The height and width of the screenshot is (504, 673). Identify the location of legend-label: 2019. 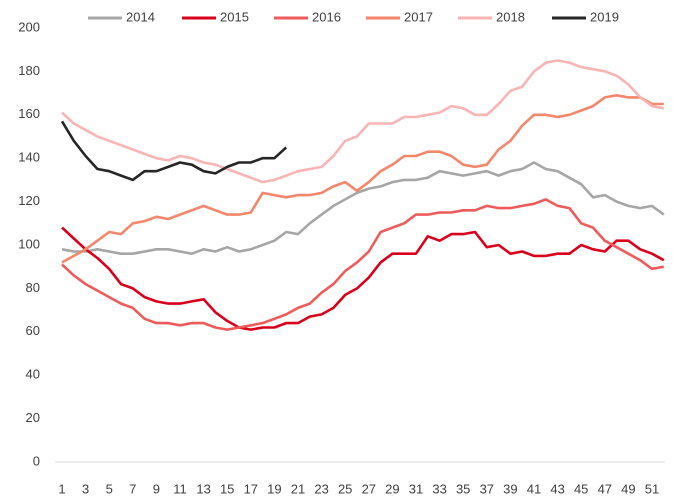
(604, 16).